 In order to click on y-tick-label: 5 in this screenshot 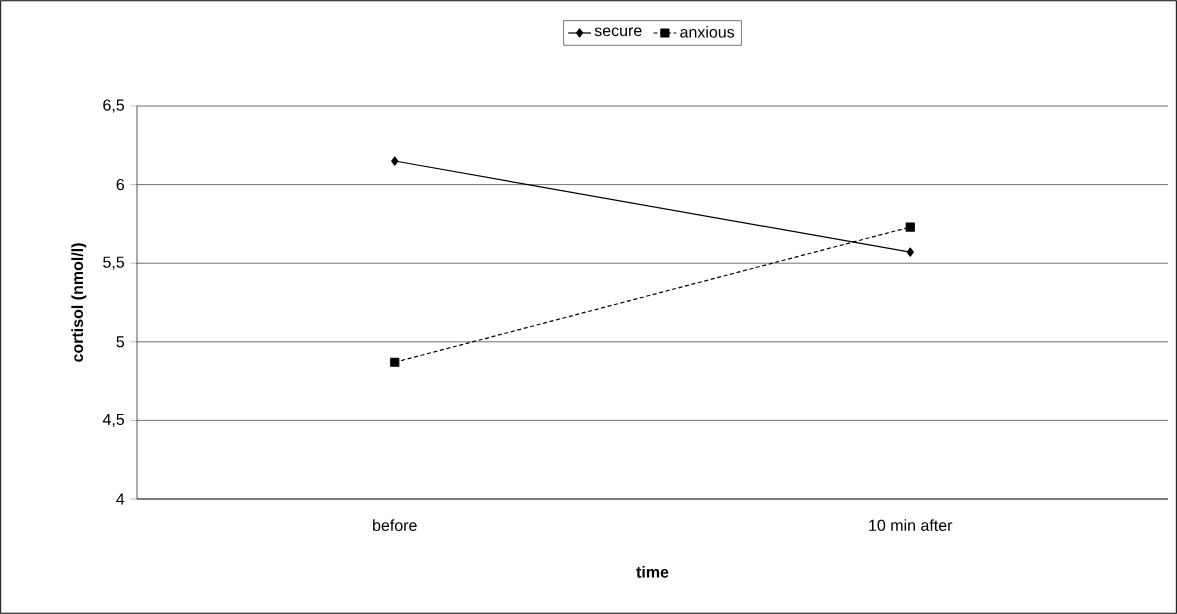, I will do `click(120, 342)`.